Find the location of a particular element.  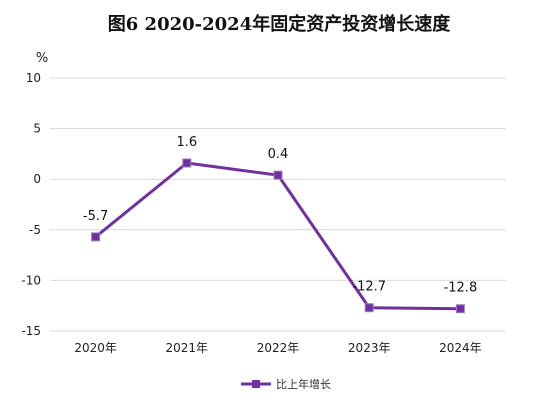

data-label: 1.6 is located at coordinates (186, 142).